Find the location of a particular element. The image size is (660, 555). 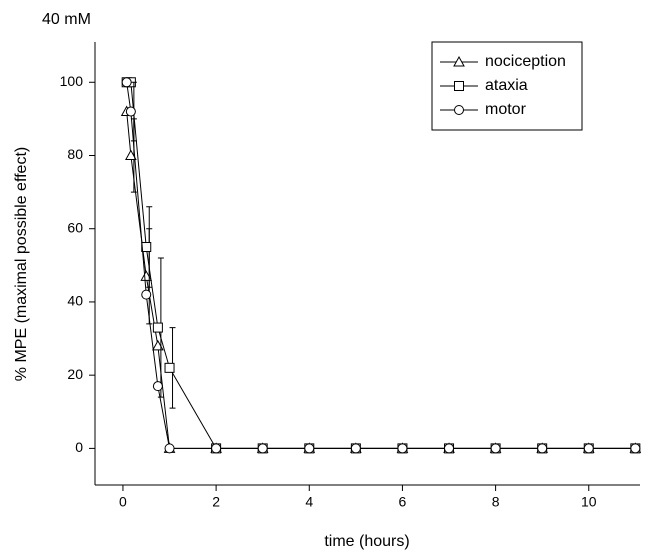

legend-label: nociception is located at coordinates (525, 61).